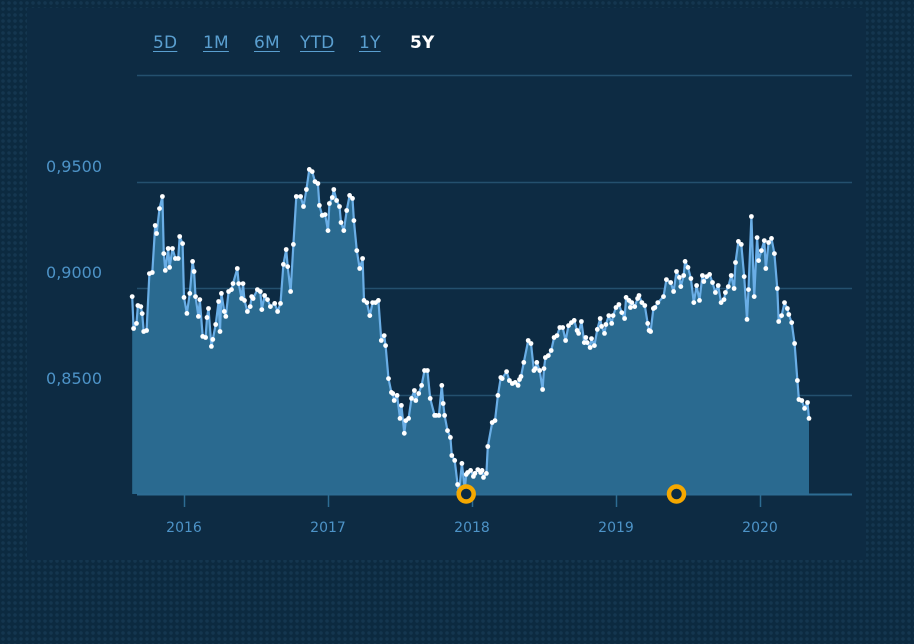 The width and height of the screenshot is (914, 644). What do you see at coordinates (676, 494) in the screenshot?
I see `event-marker-icon` at bounding box center [676, 494].